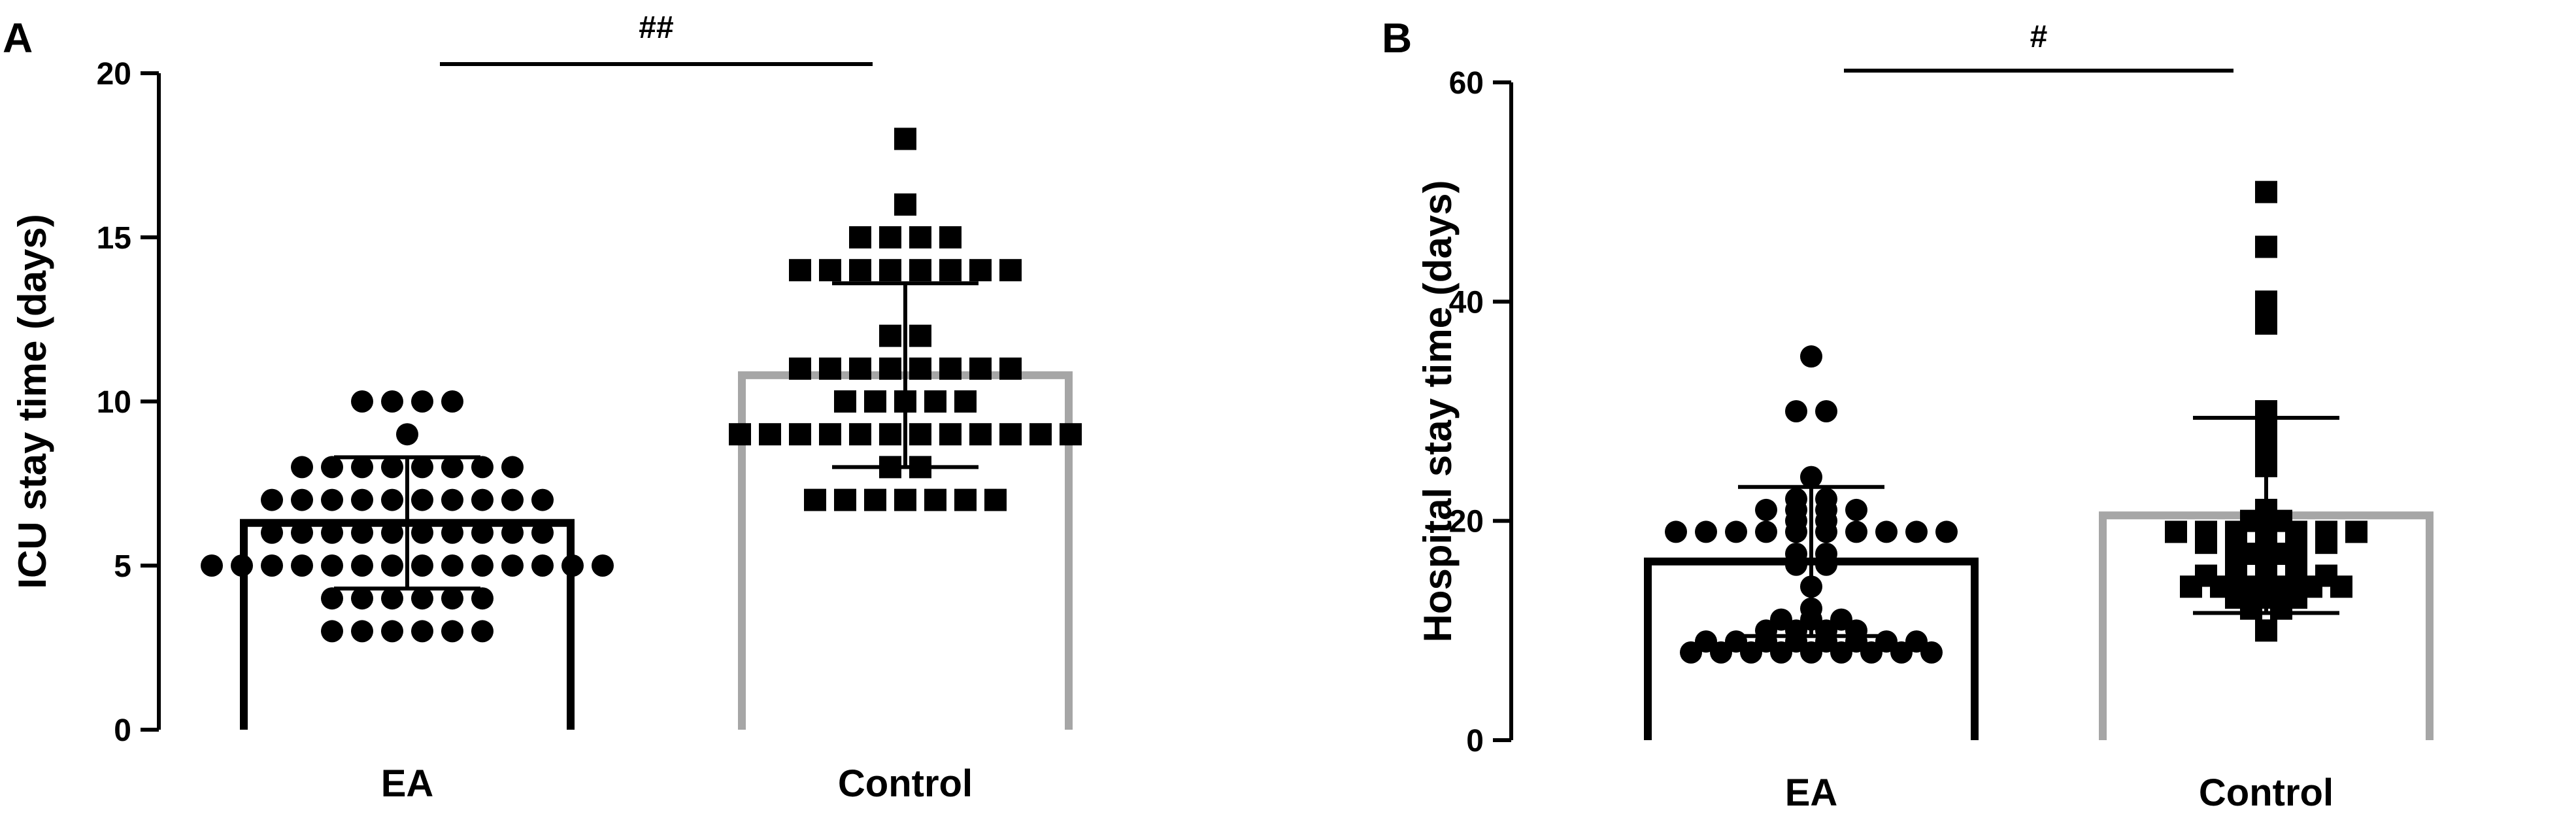 This screenshot has width=2576, height=833. I want to click on y-tick-label: 40, so click(1466, 302).